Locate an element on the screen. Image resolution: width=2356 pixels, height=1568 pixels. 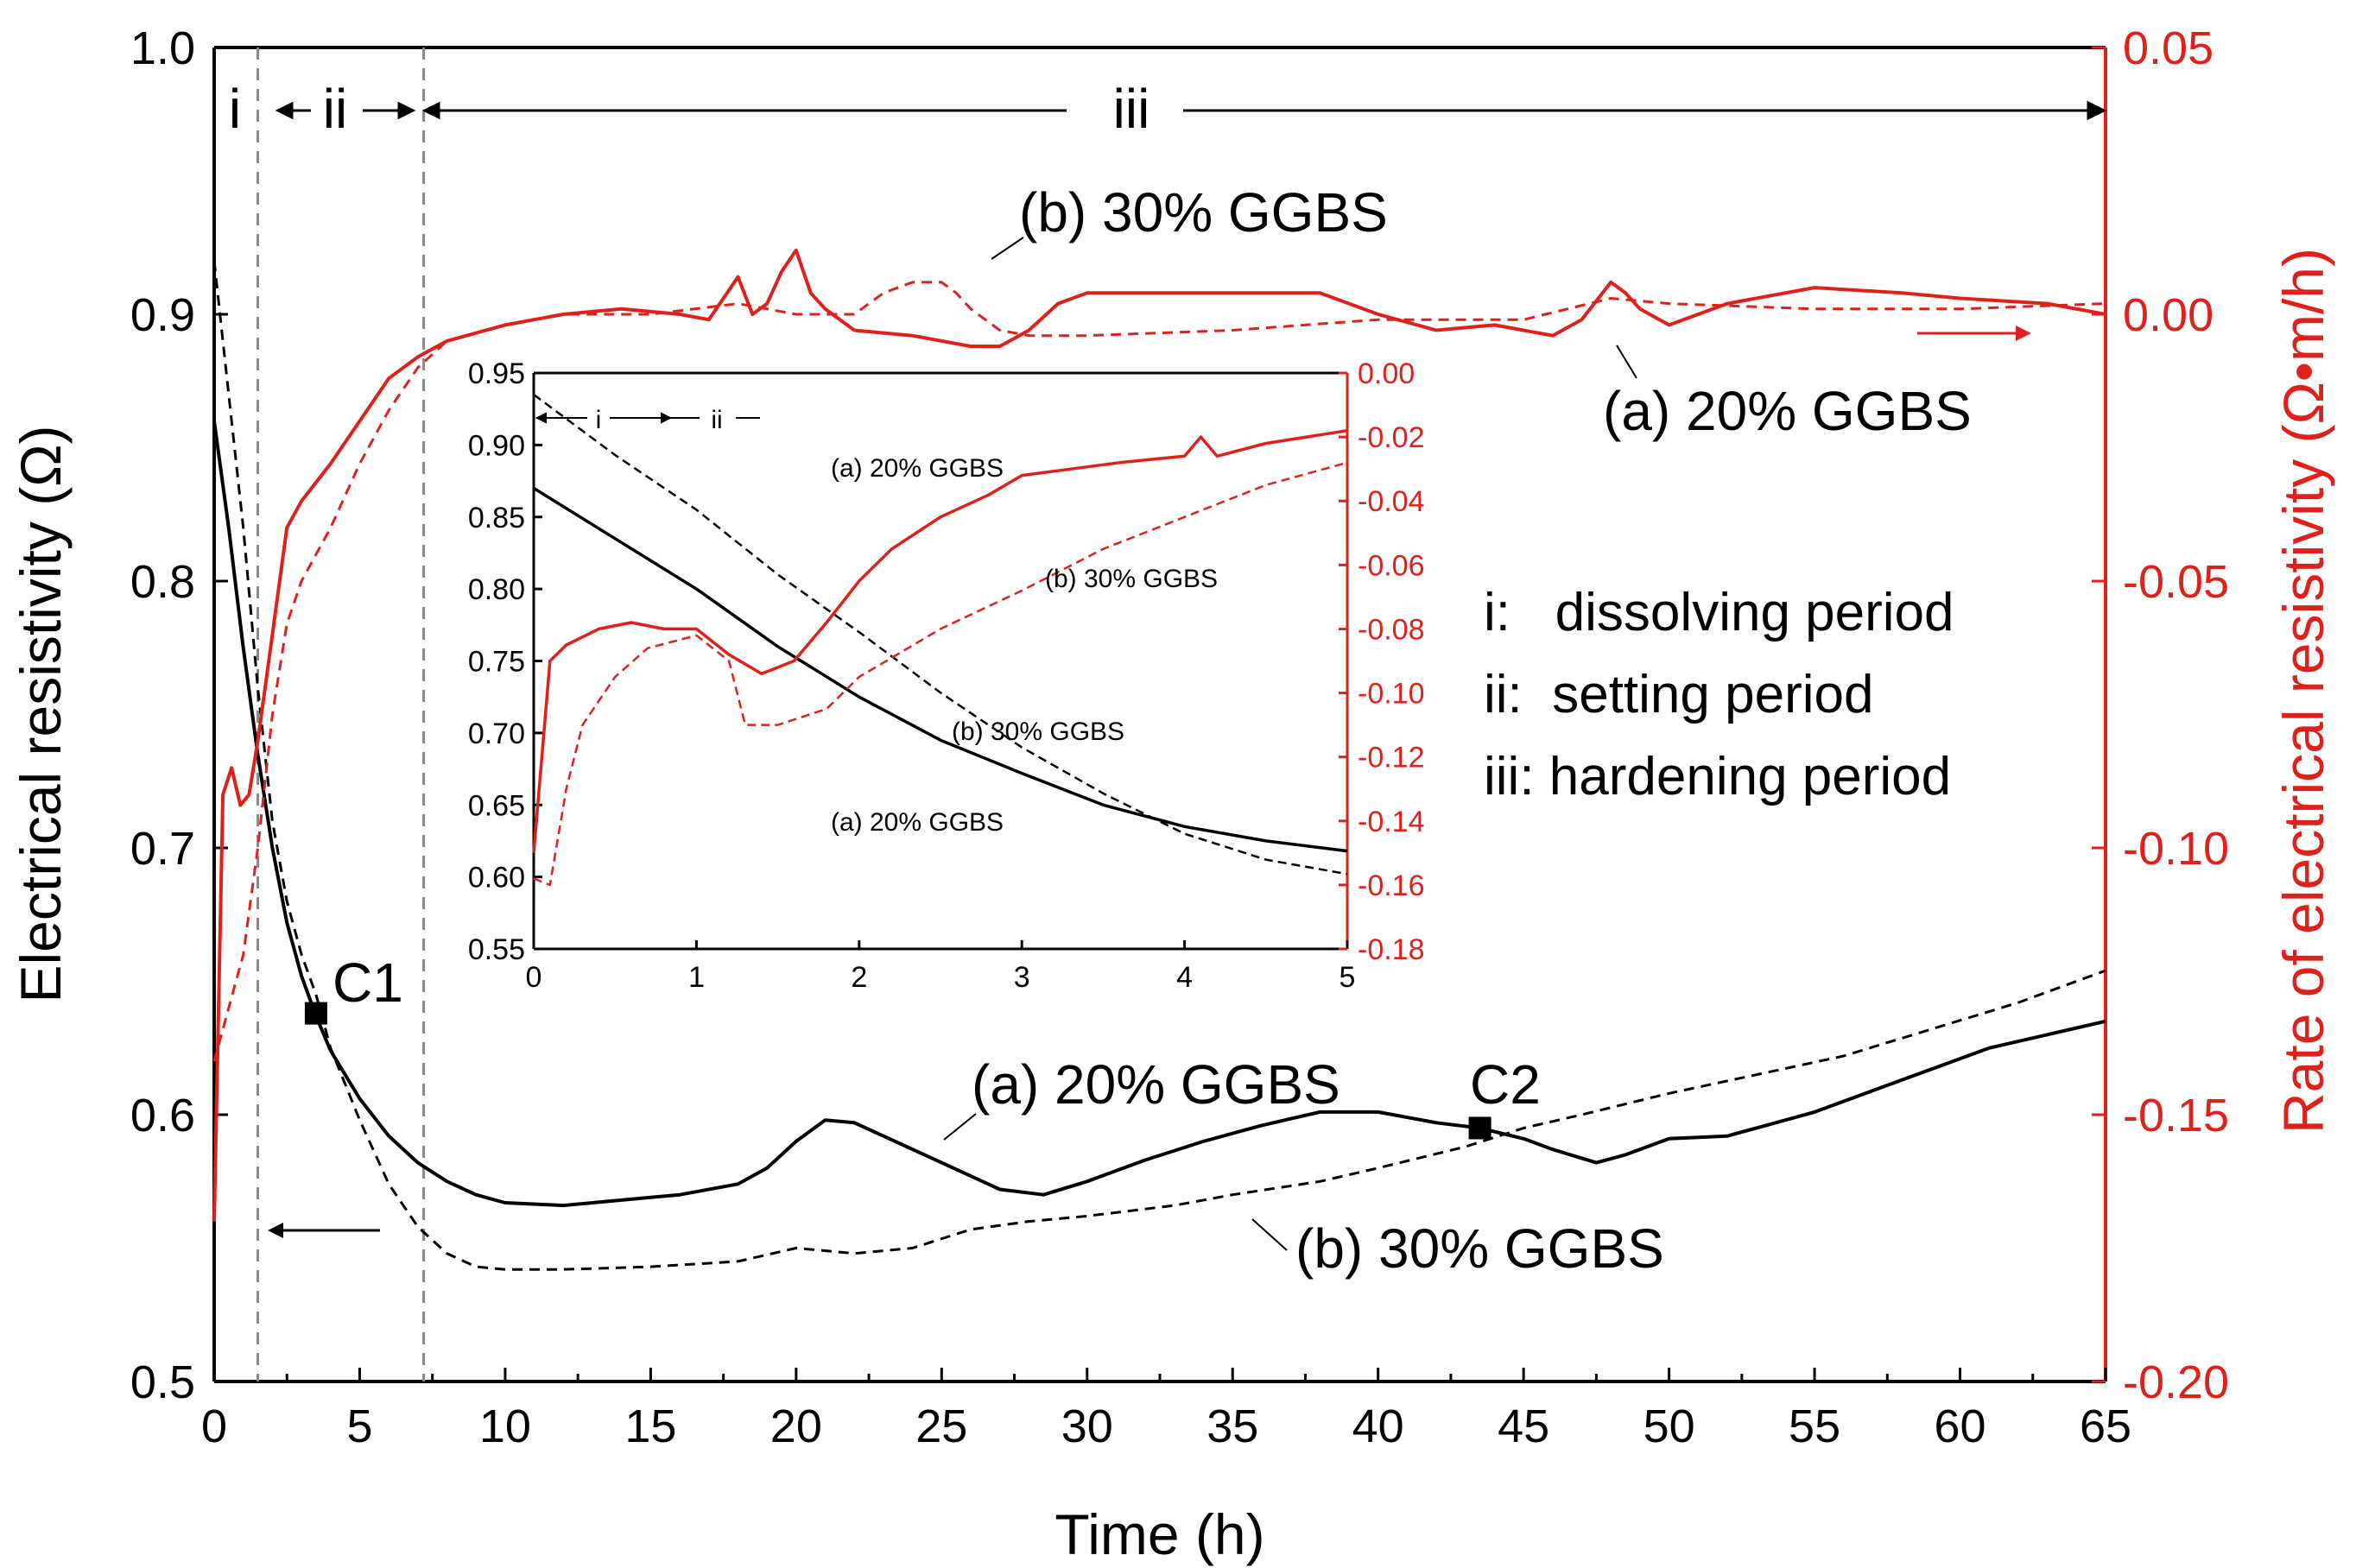
inset-x-tick-label: 1 is located at coordinates (696, 978).